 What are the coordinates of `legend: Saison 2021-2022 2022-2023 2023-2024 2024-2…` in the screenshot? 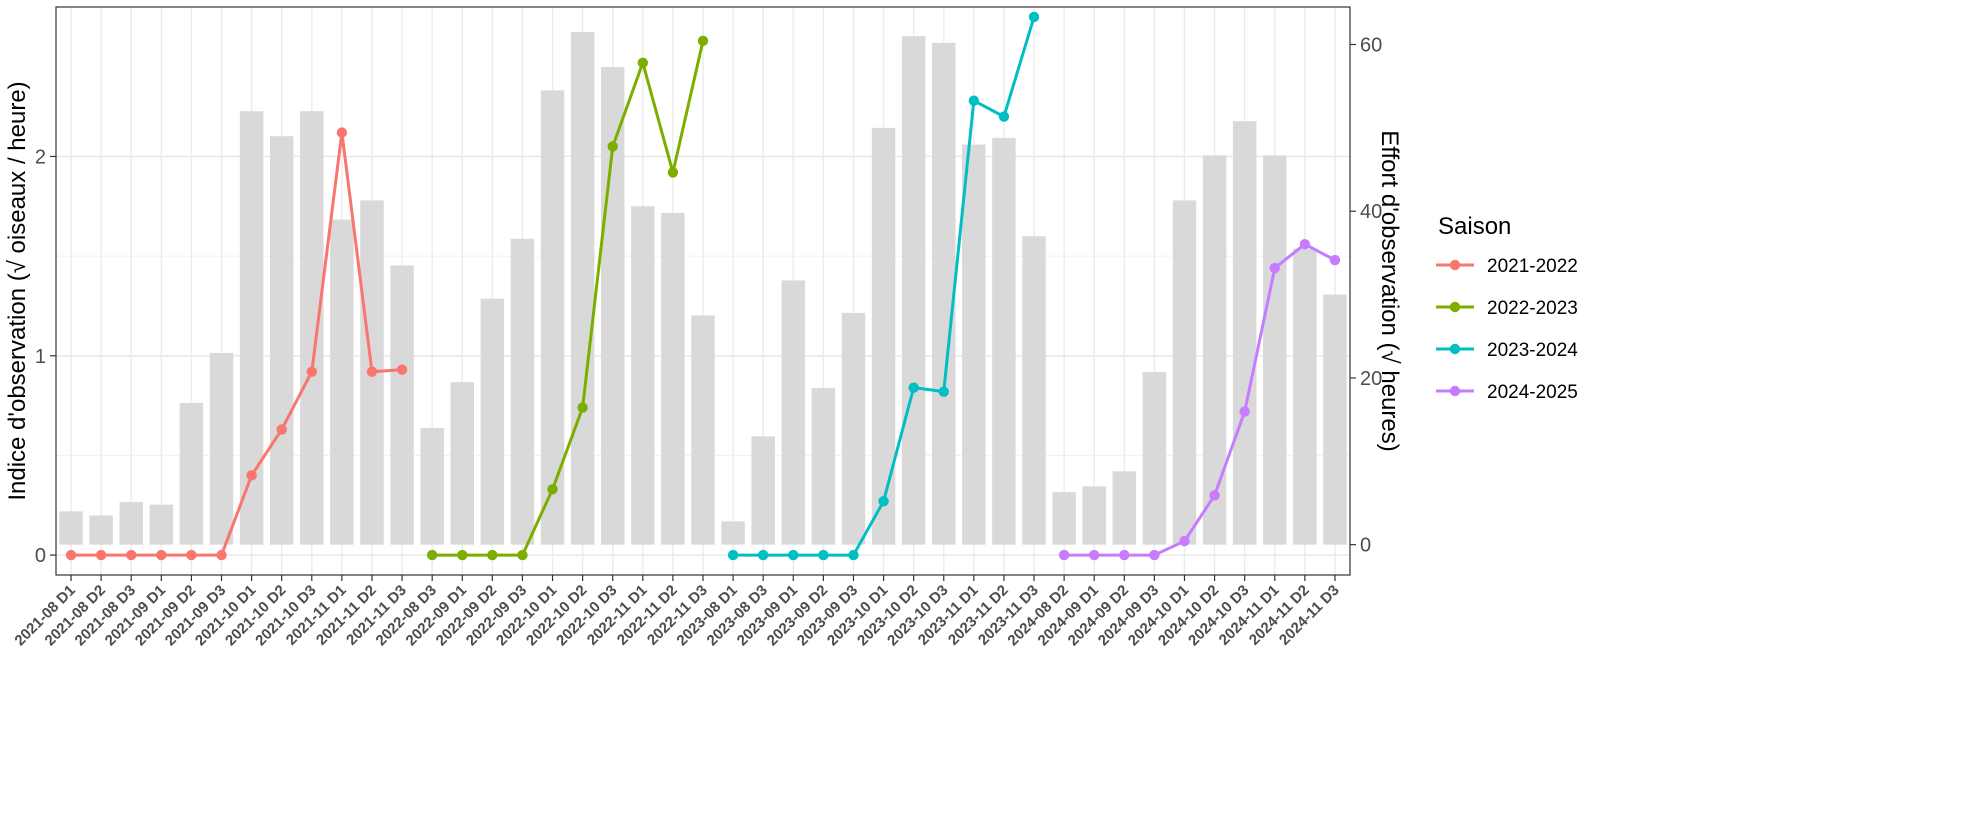 It's located at (1507, 308).